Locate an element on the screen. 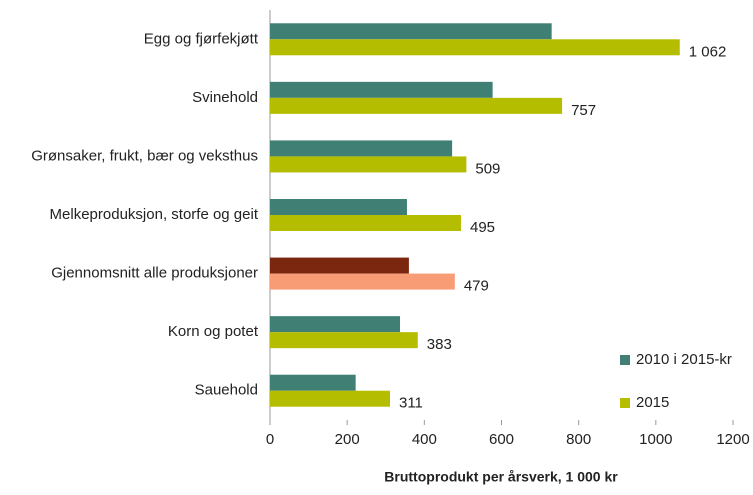  x-tick-label: 200 is located at coordinates (347, 439).